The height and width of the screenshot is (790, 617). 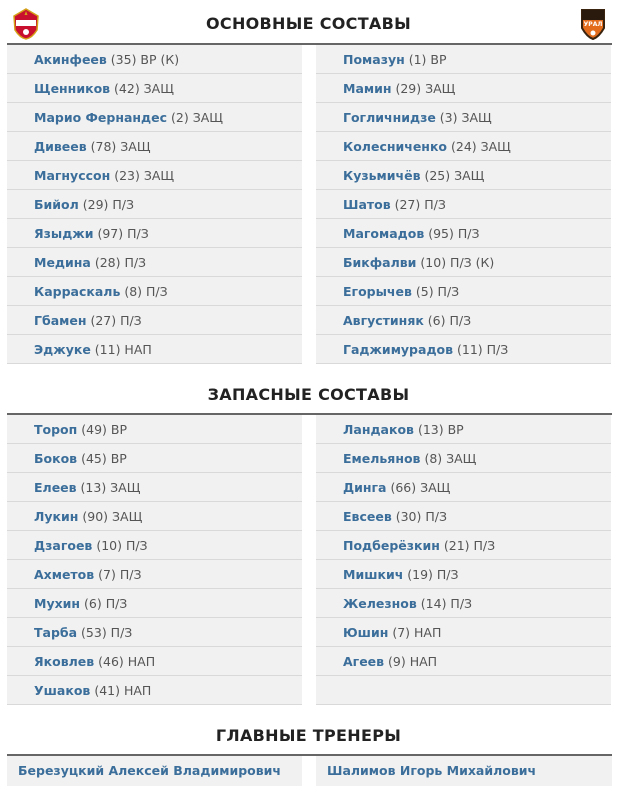 What do you see at coordinates (154, 320) in the screenshot?
I see `player-row: Гбамен (27) П/З` at bounding box center [154, 320].